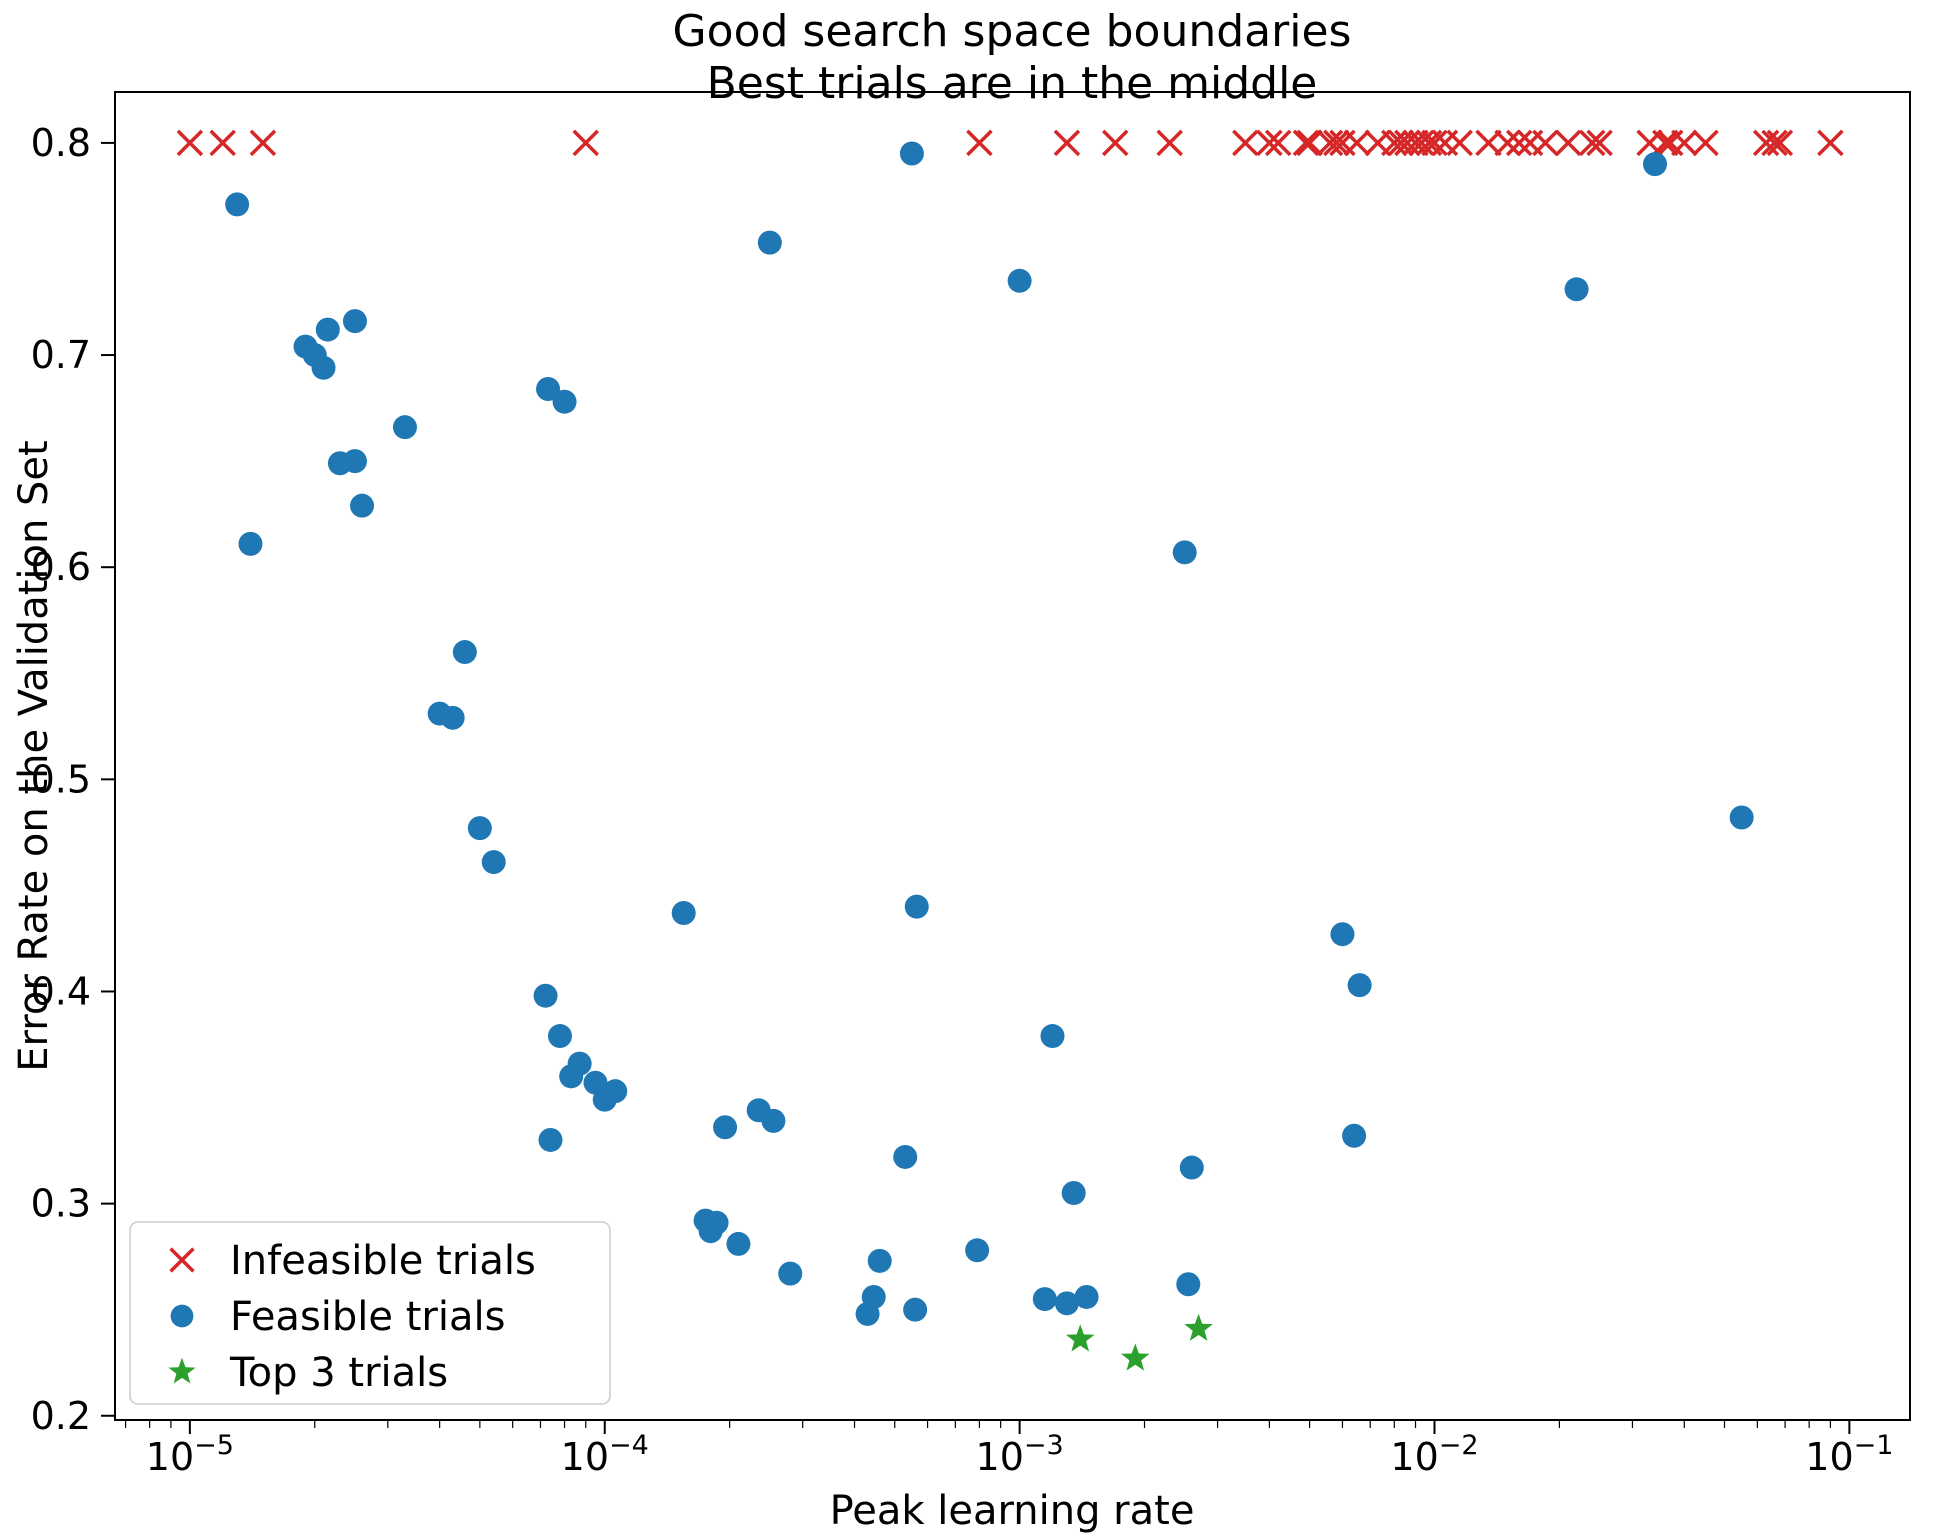 The image size is (1940, 1539). Describe the element at coordinates (1012, 31) in the screenshot. I see `chart-title-line1: Good search space boundaries` at that location.